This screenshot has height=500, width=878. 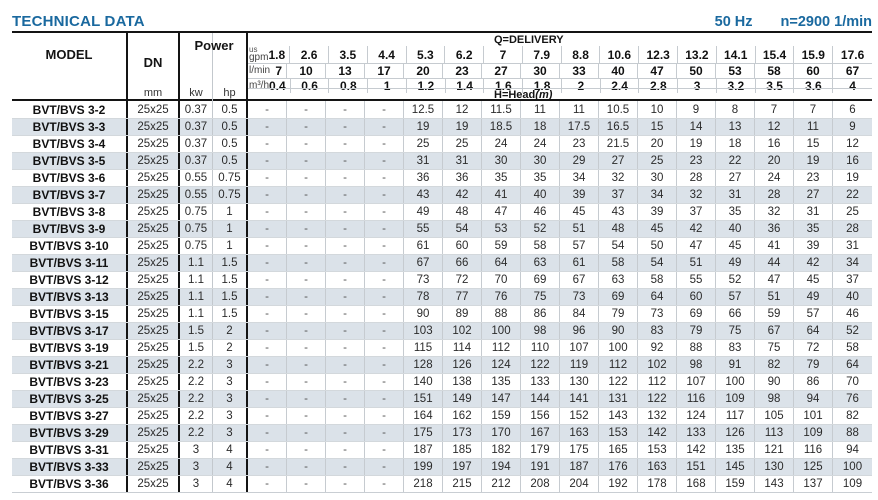 I want to click on head-value-cell: 218, so click(x=423, y=484).